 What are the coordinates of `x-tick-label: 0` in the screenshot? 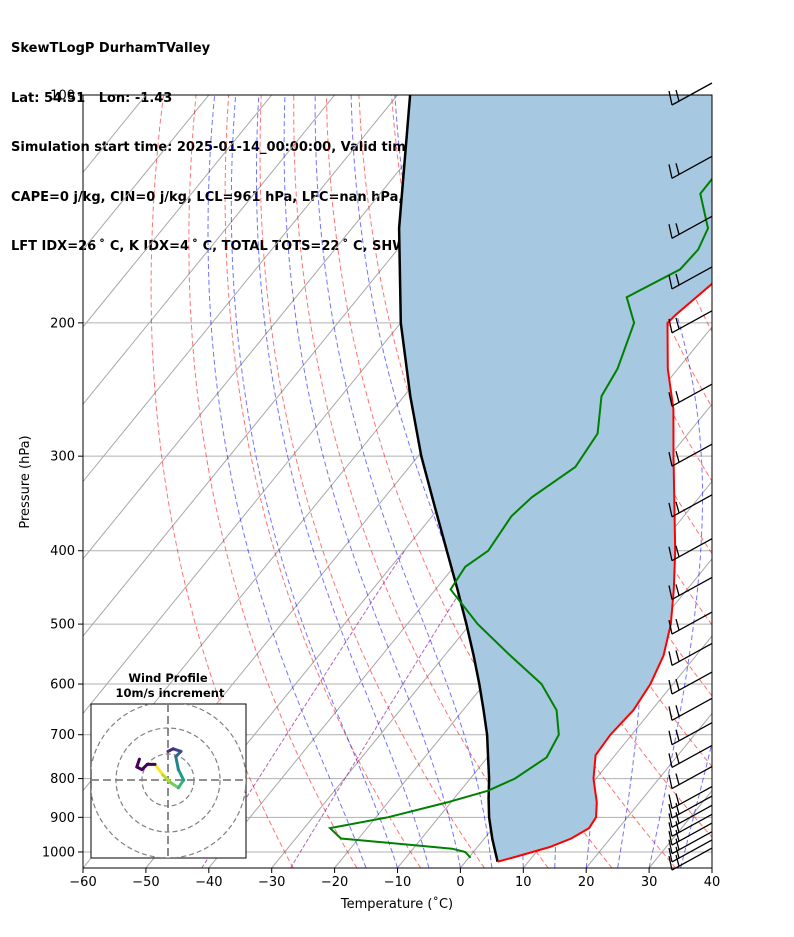 It's located at (460, 882).